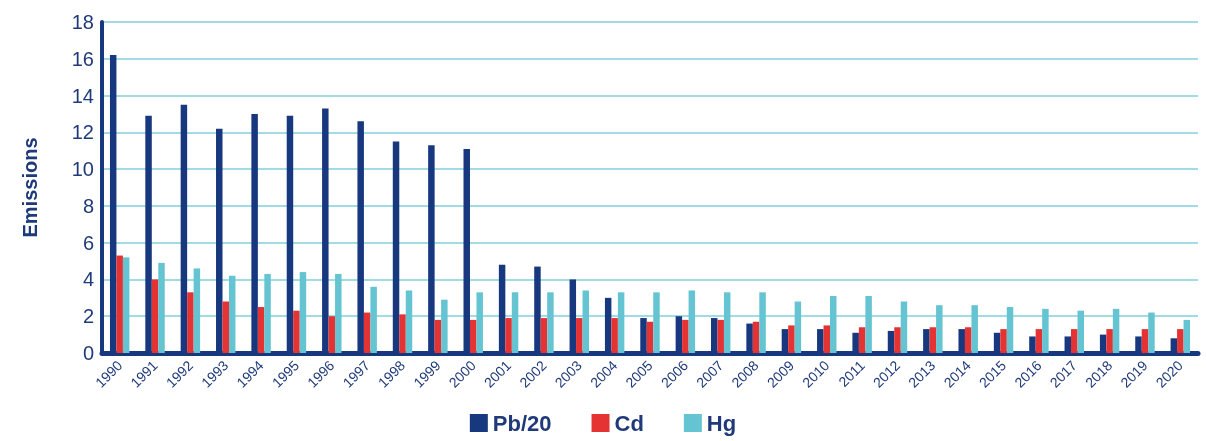 The width and height of the screenshot is (1206, 441). Describe the element at coordinates (88, 353) in the screenshot. I see `y-tick-label: 0` at that location.